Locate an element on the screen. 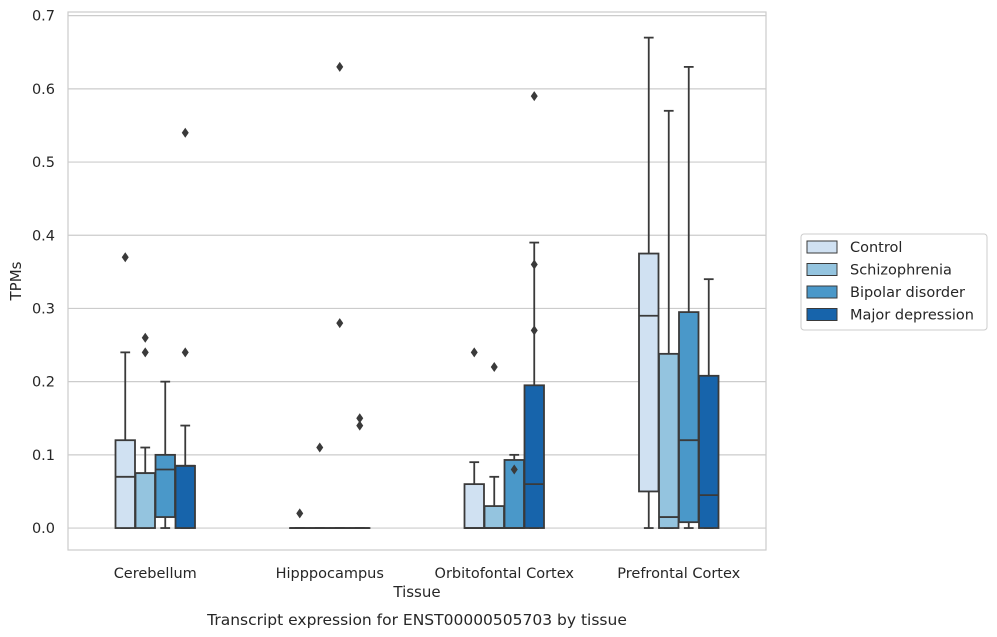 The height and width of the screenshot is (637, 997). legend-label: Schizophrenia is located at coordinates (901, 271).